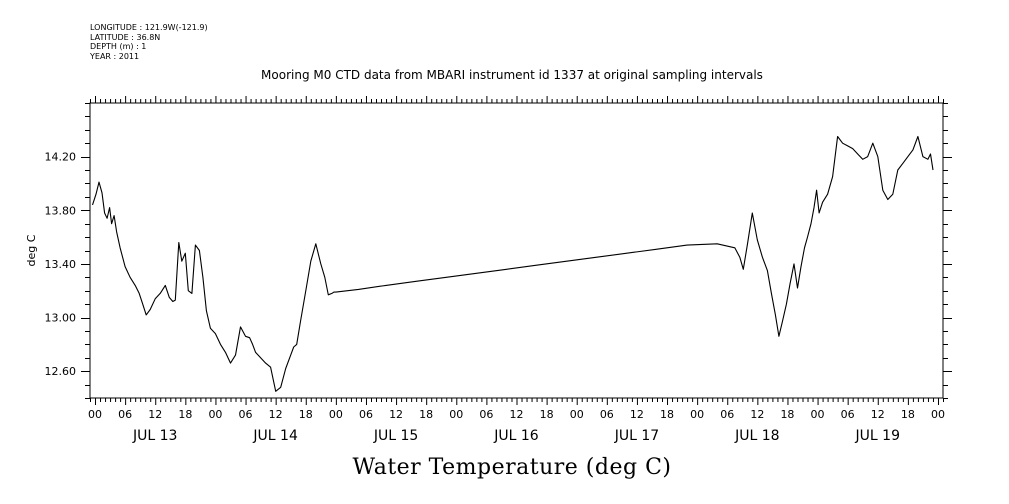 This screenshot has height=504, width=1009. What do you see at coordinates (61, 210) in the screenshot?
I see `y-tick-label: 13.80` at bounding box center [61, 210].